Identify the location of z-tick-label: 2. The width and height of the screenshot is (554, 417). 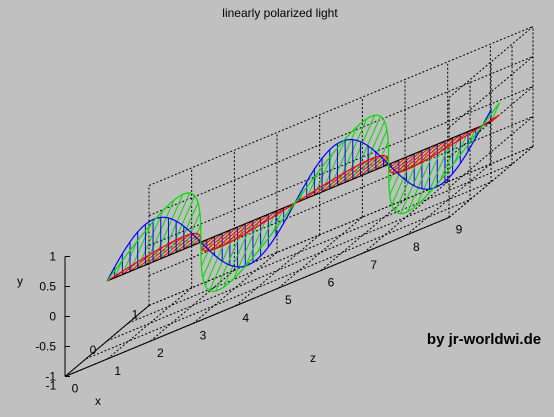
(160, 353).